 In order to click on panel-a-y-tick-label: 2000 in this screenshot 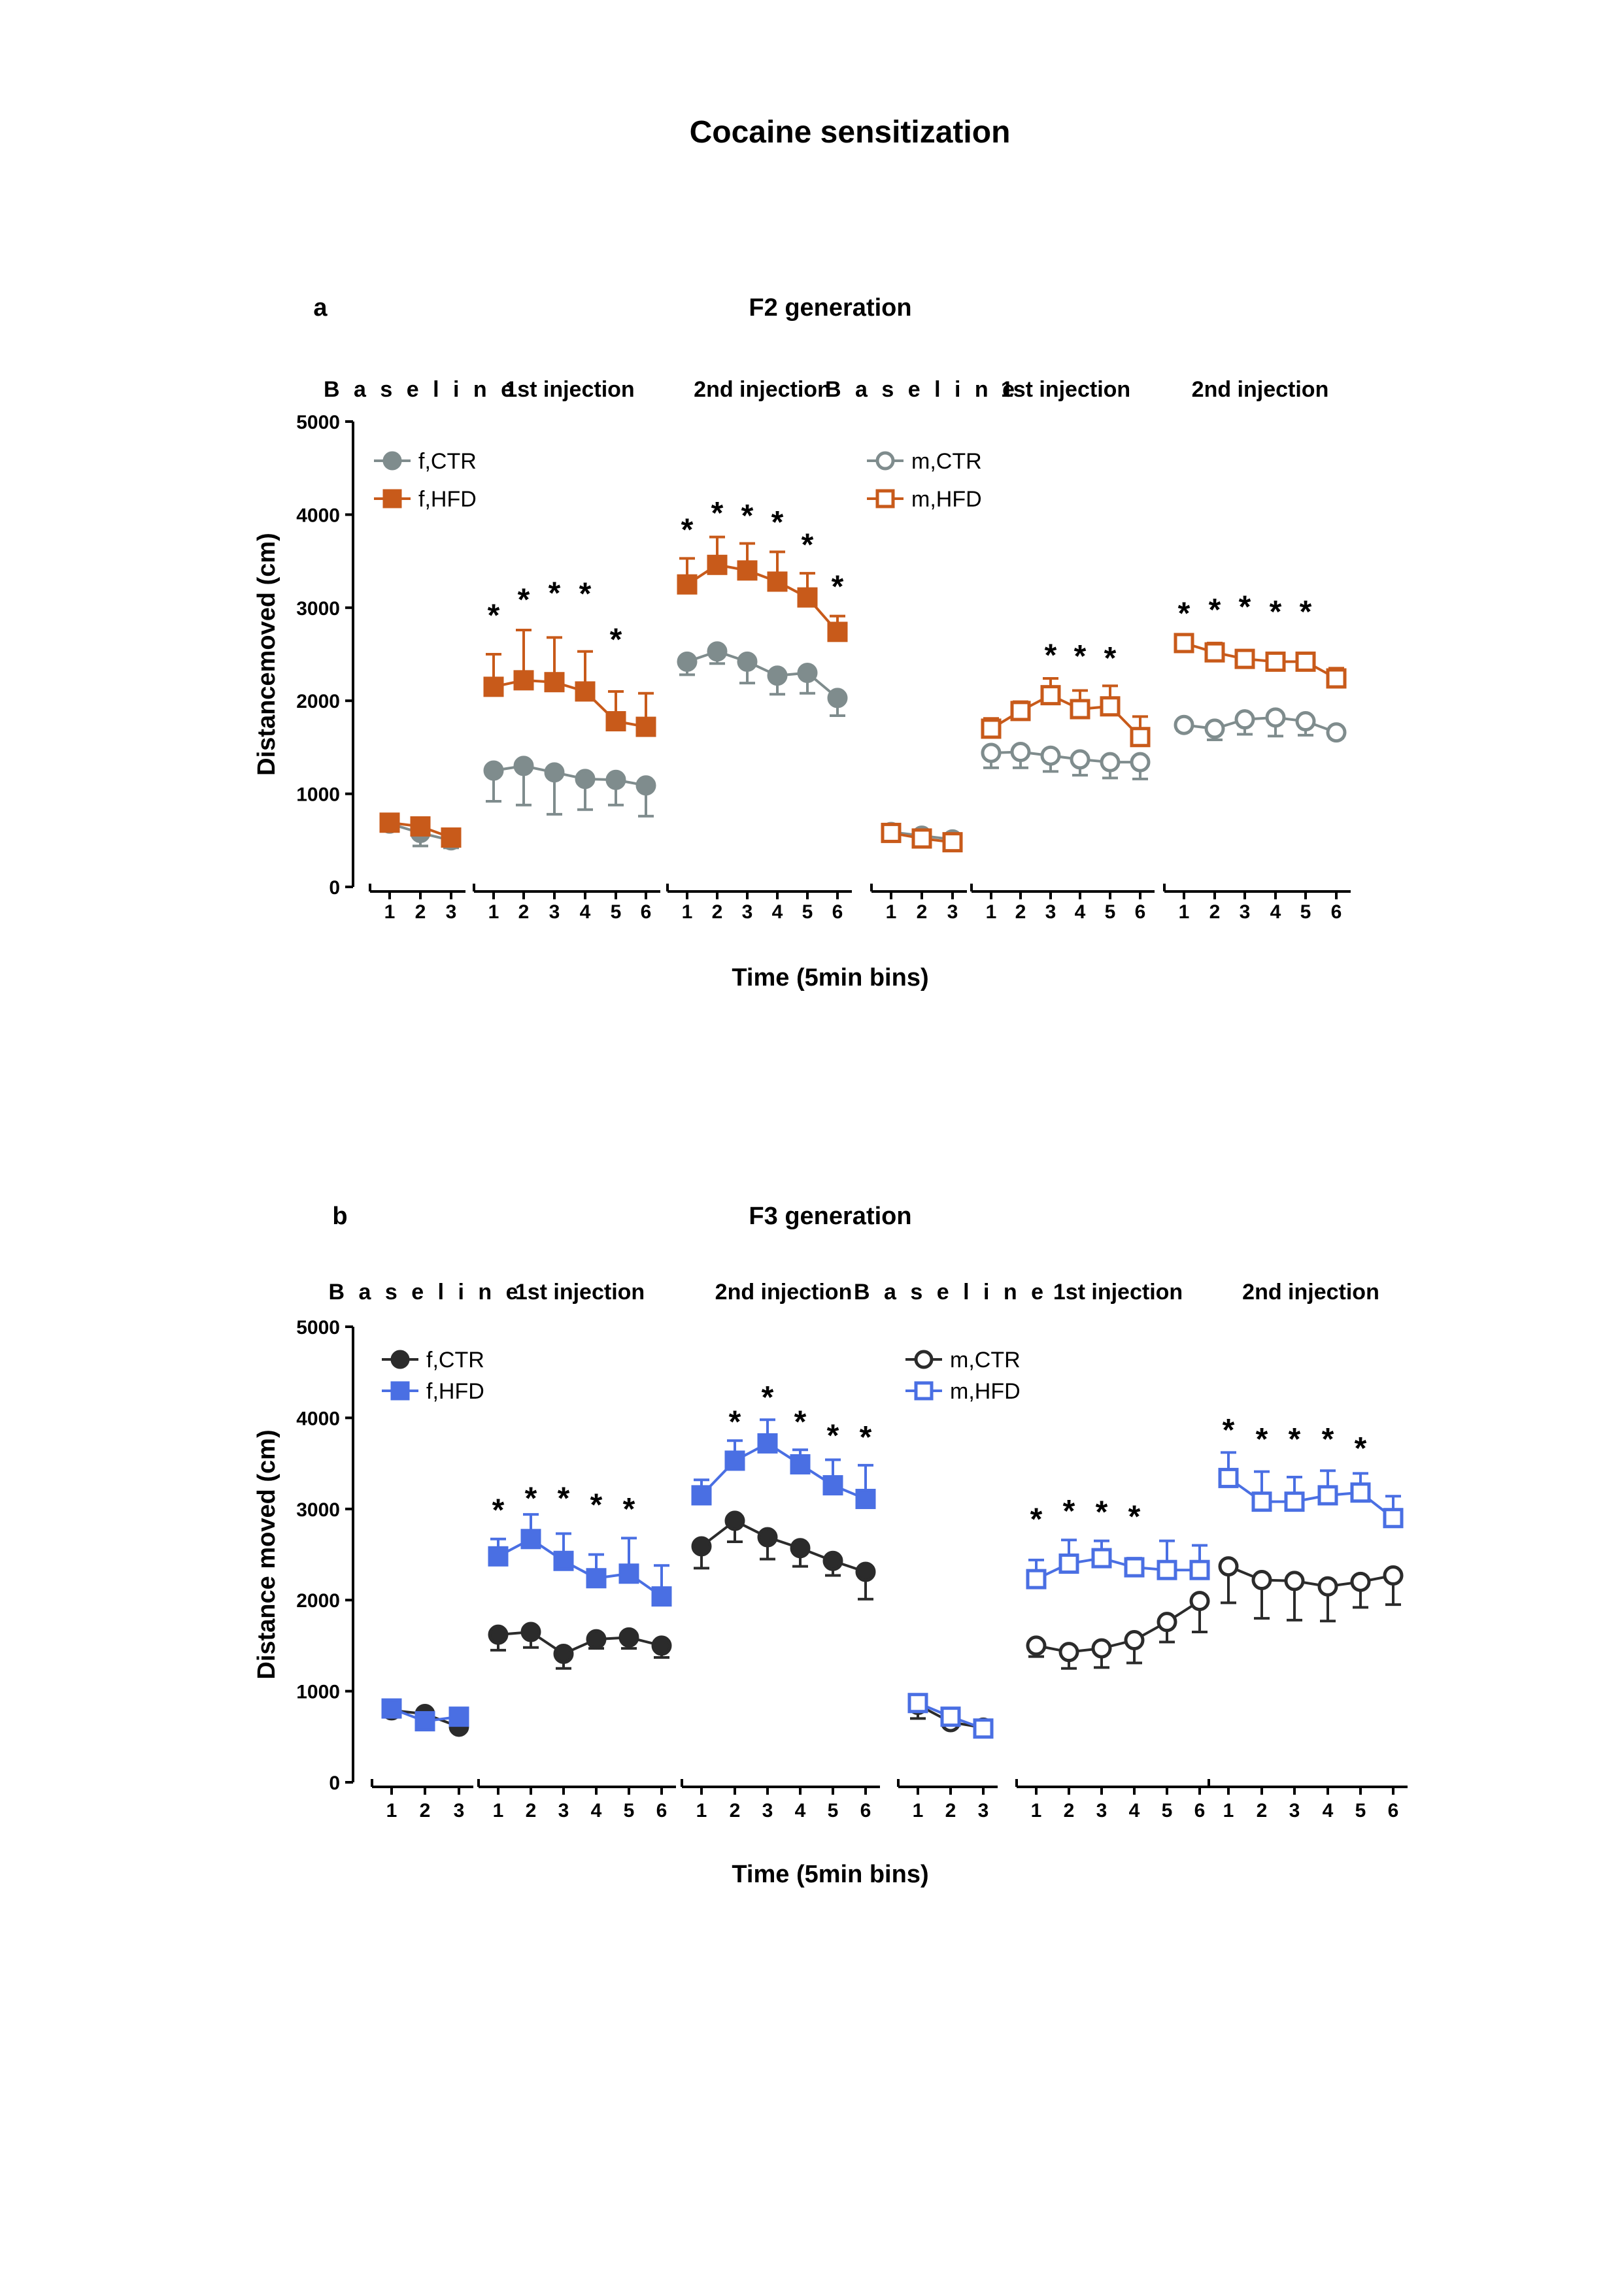, I will do `click(318, 701)`.